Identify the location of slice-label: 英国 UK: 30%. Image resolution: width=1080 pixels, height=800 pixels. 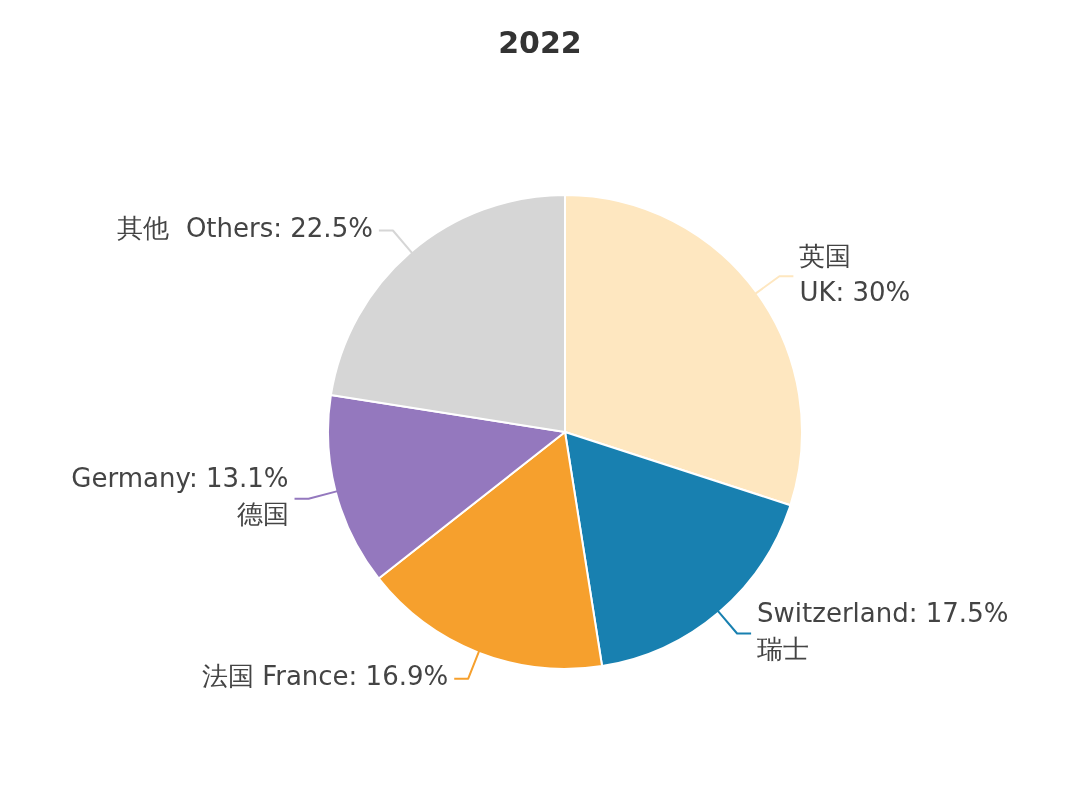
(855, 273).